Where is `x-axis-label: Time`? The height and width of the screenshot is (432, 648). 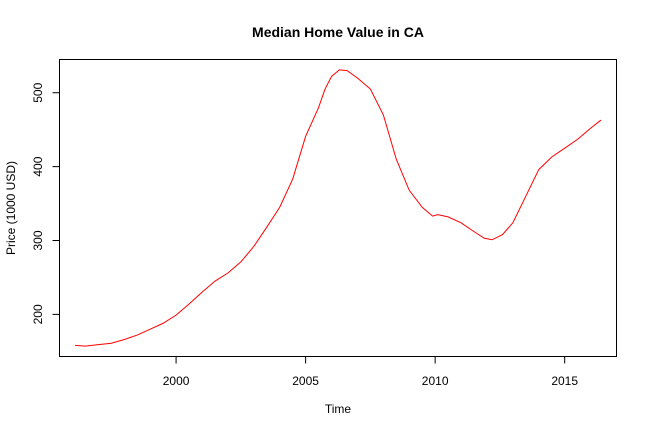 x-axis-label: Time is located at coordinates (338, 409).